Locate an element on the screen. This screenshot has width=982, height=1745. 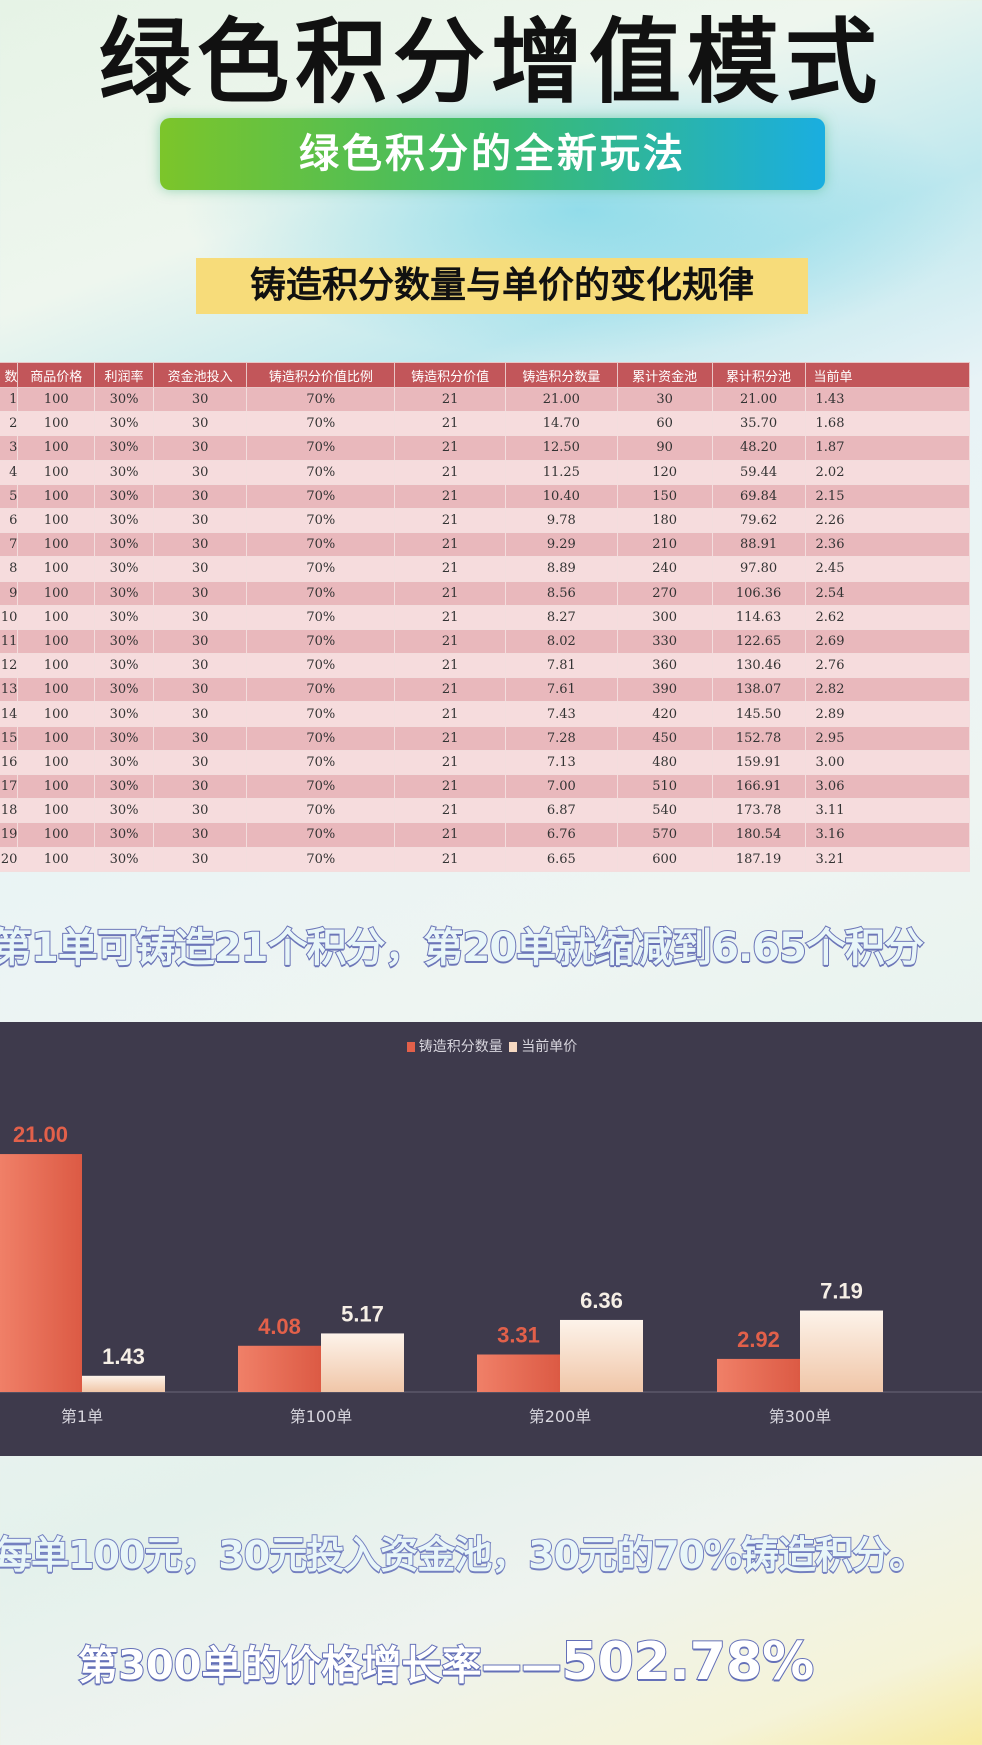
table-cell: 97.80 is located at coordinates (758, 569).